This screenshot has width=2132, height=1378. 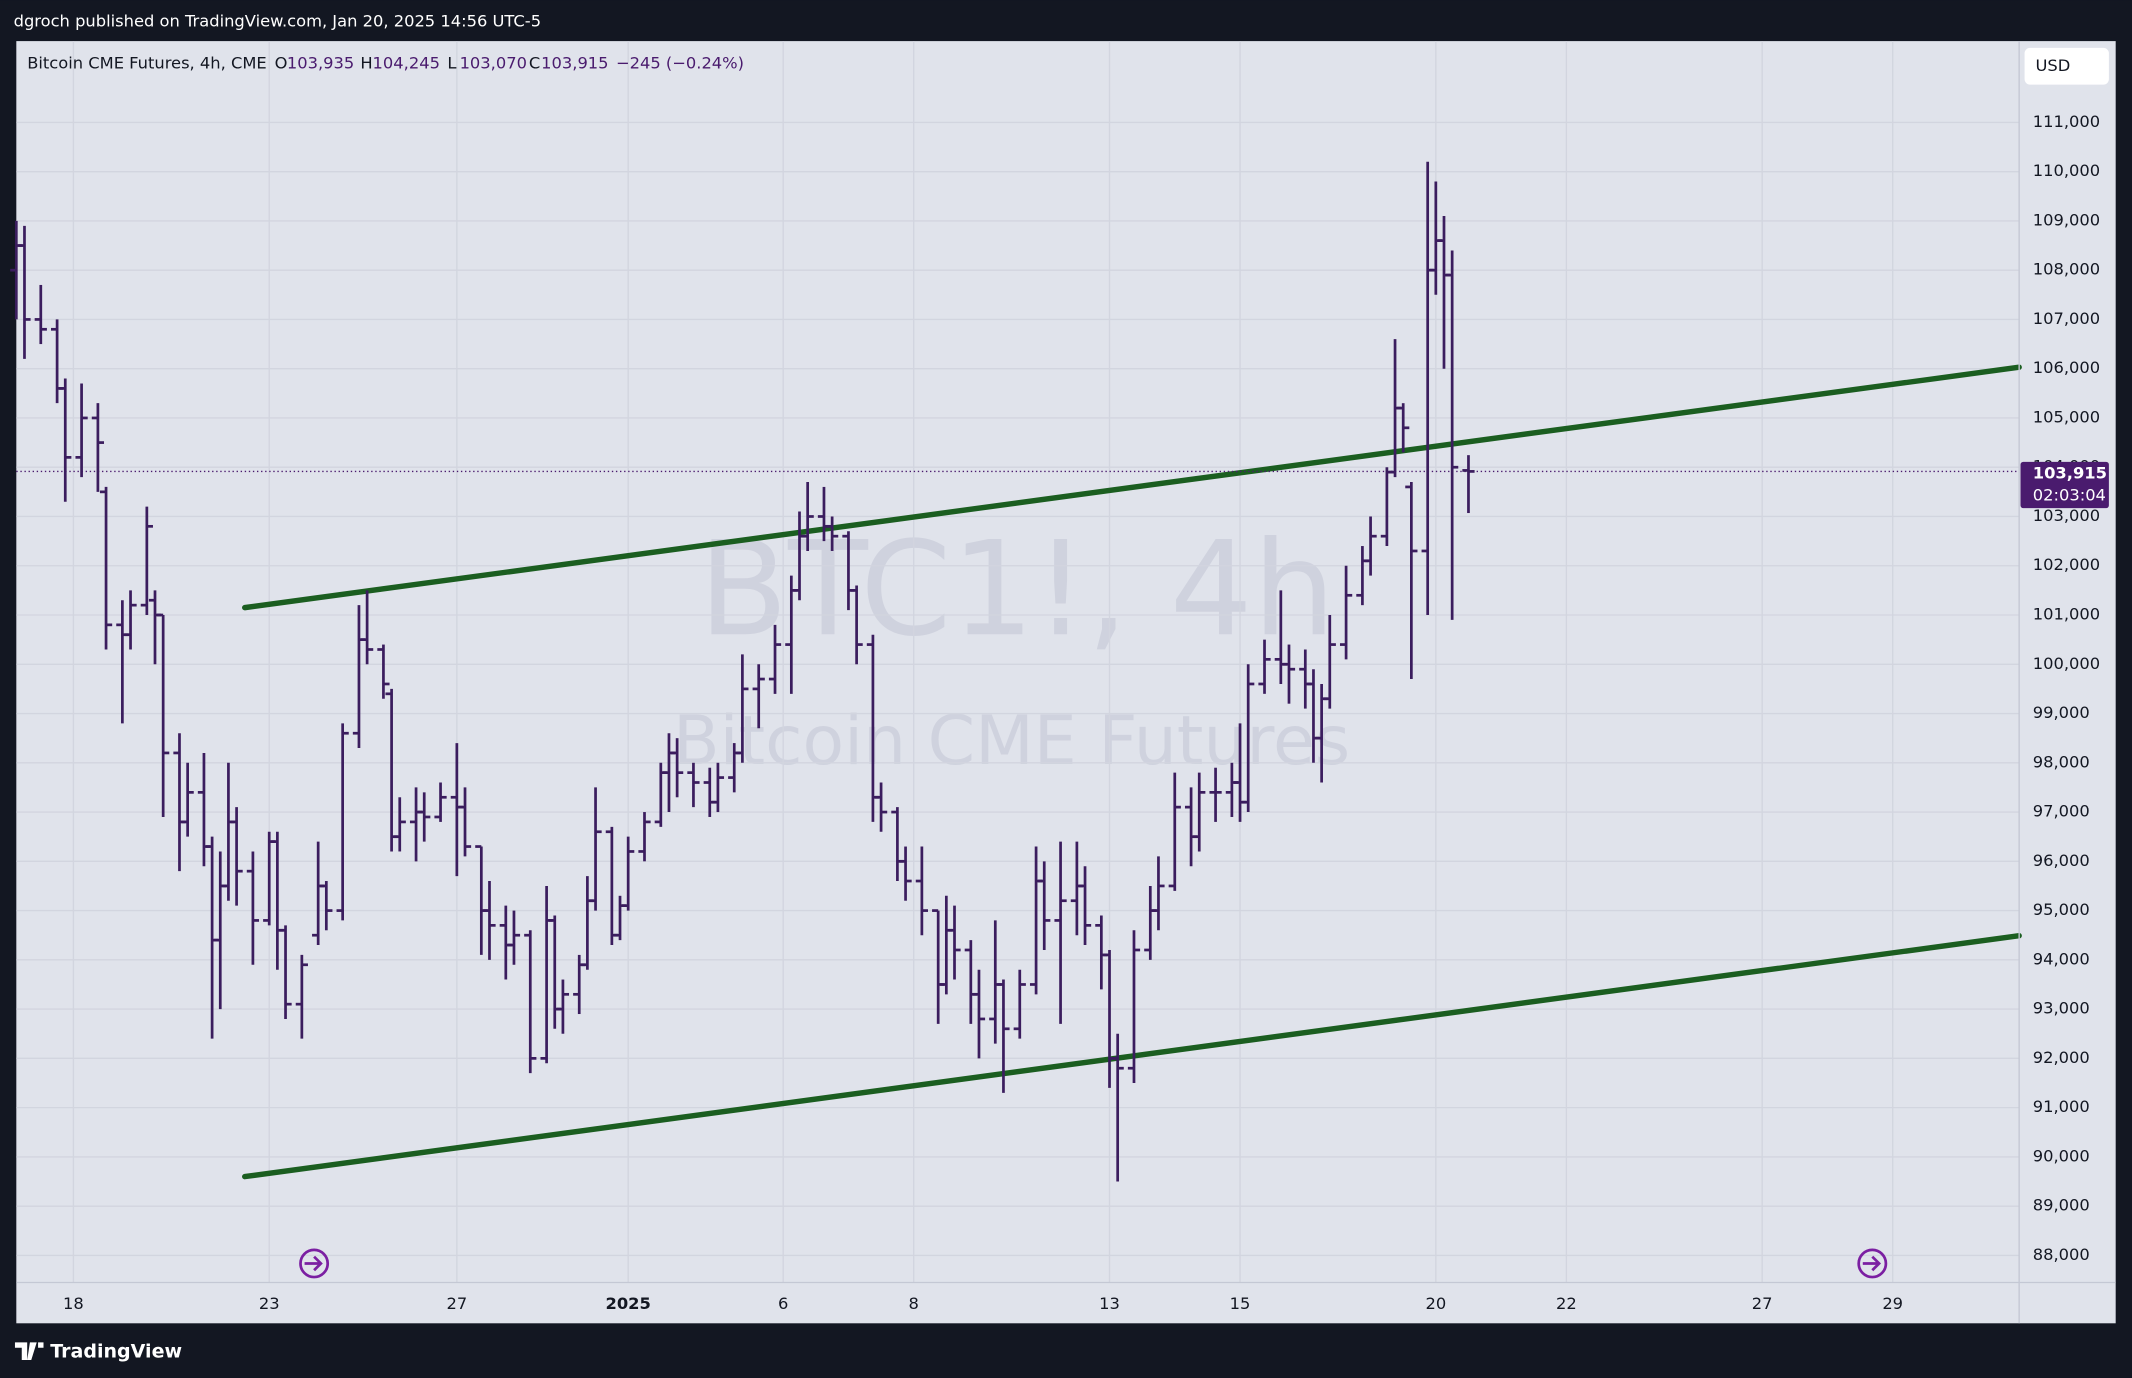 What do you see at coordinates (2052, 65) in the screenshot?
I see `currency-label: USD` at bounding box center [2052, 65].